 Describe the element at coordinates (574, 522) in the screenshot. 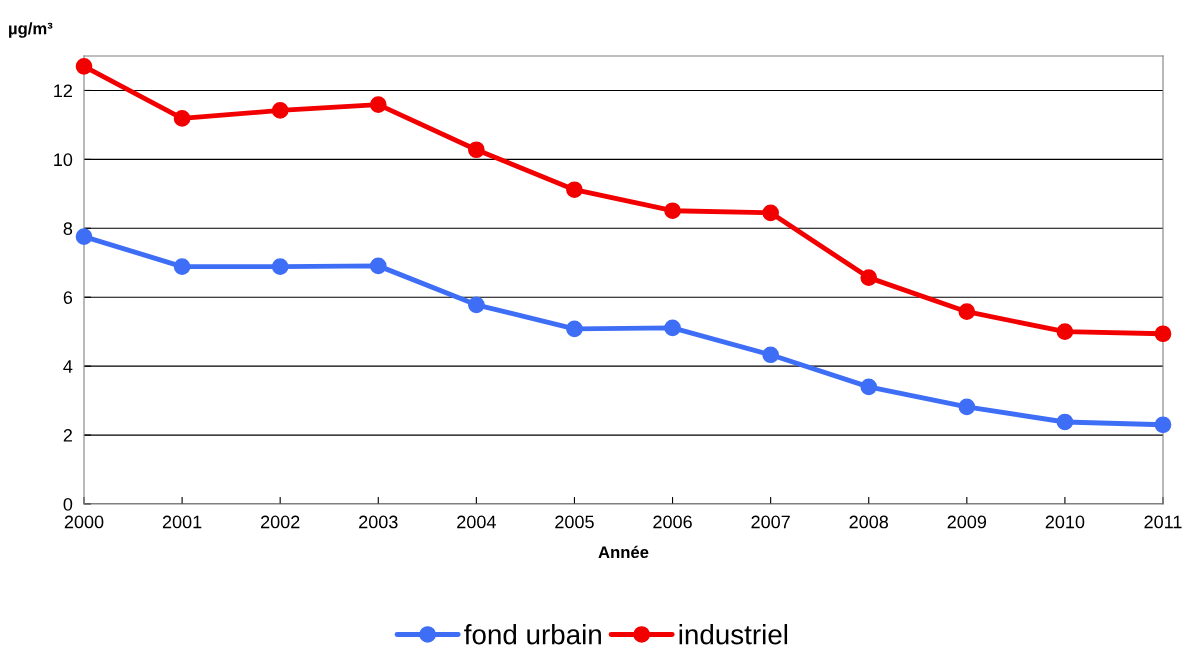

I see `x-tick-label: 2005` at that location.